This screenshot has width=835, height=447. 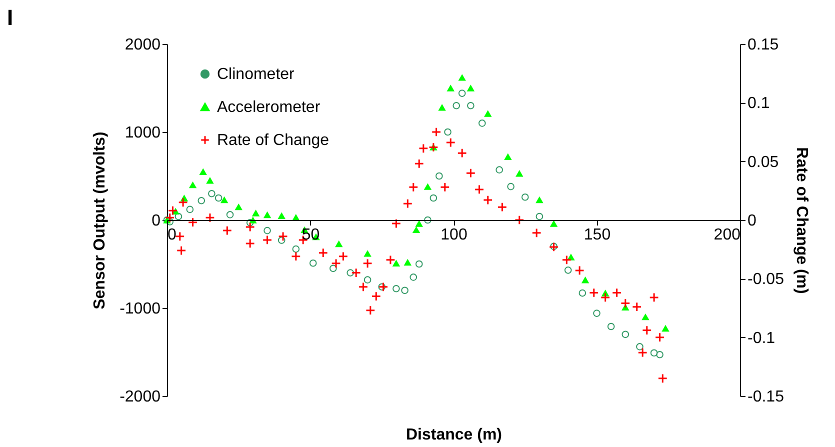 What do you see at coordinates (256, 74) in the screenshot?
I see `legend-label: Clinometer` at bounding box center [256, 74].